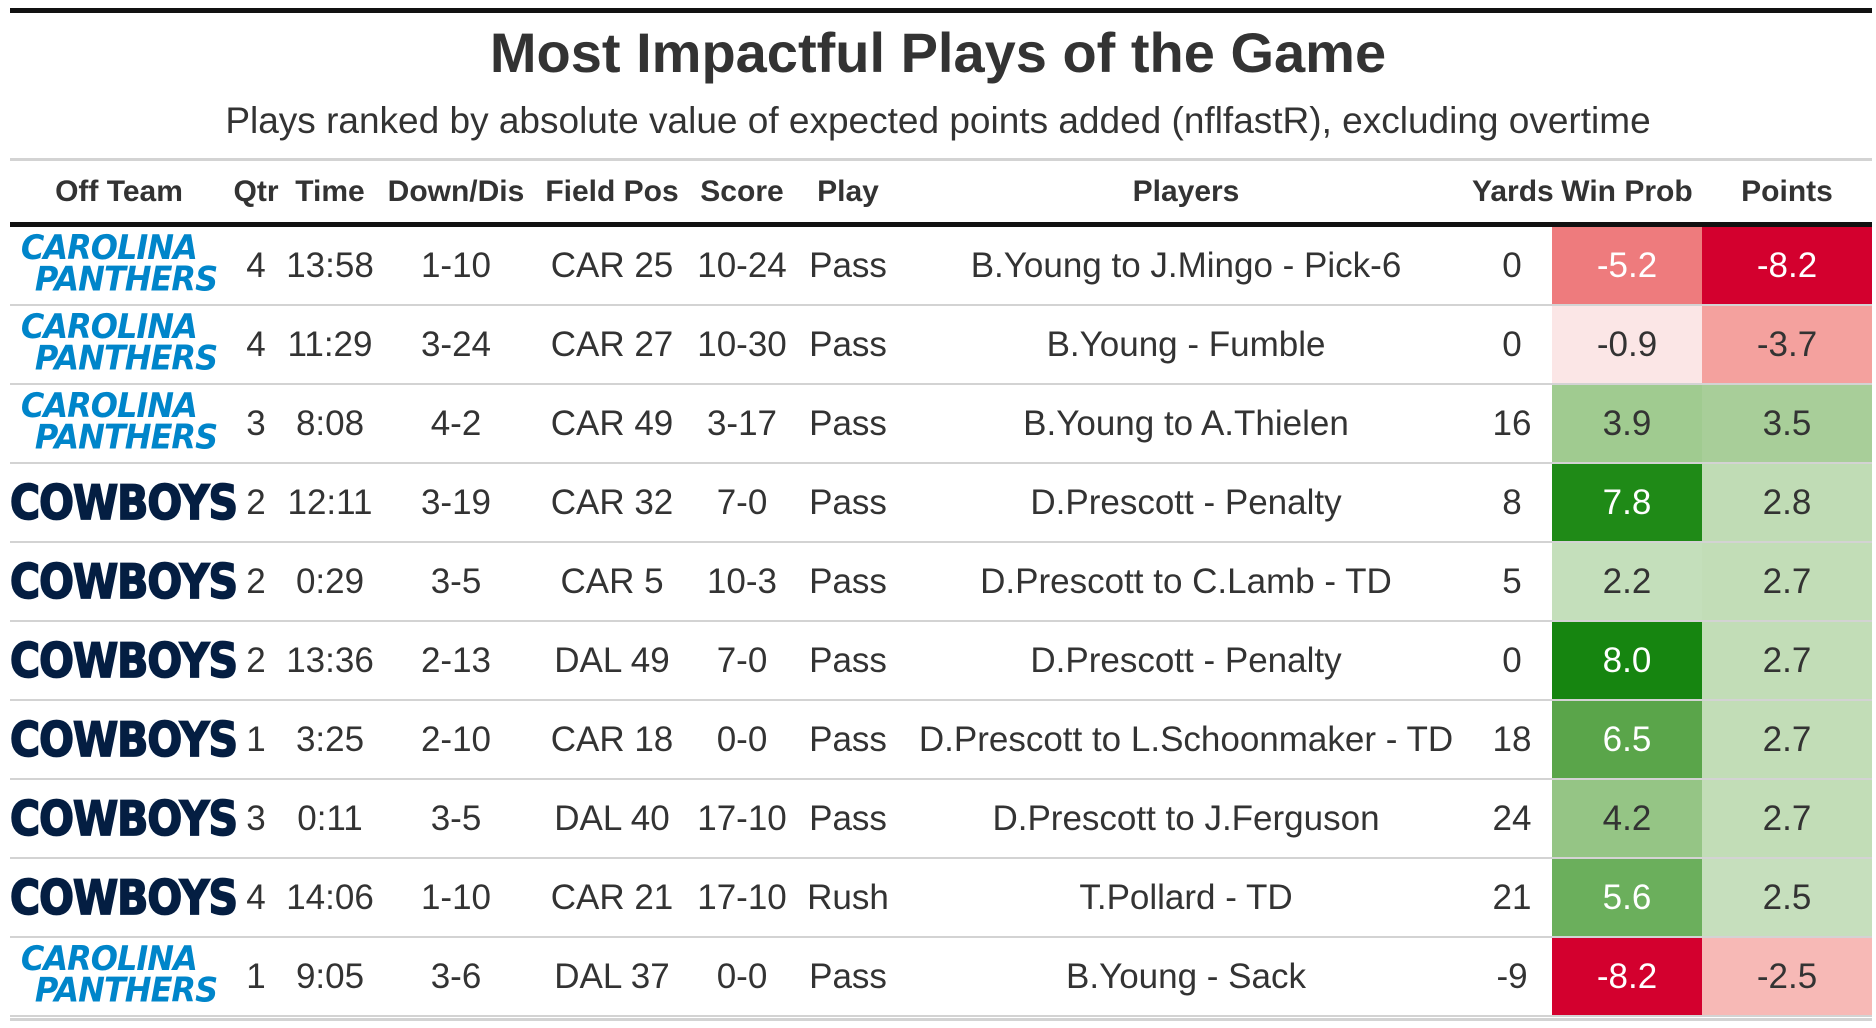 The image size is (1876, 1028). Describe the element at coordinates (612, 345) in the screenshot. I see `field-pos-cell: CAR 27` at that location.